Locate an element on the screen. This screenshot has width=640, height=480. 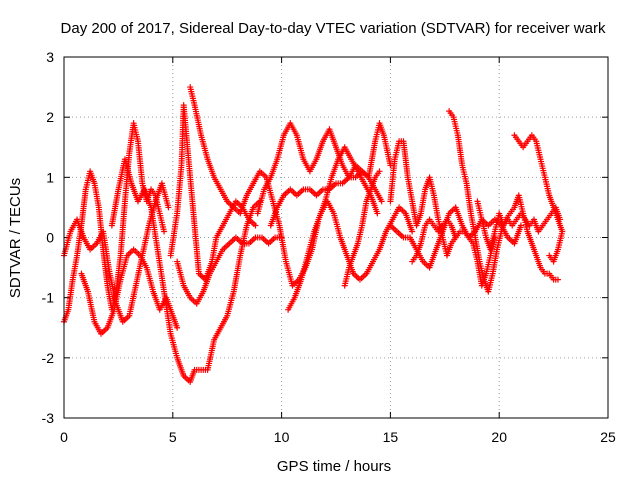
series-track-n is located at coordinates (538, 198).